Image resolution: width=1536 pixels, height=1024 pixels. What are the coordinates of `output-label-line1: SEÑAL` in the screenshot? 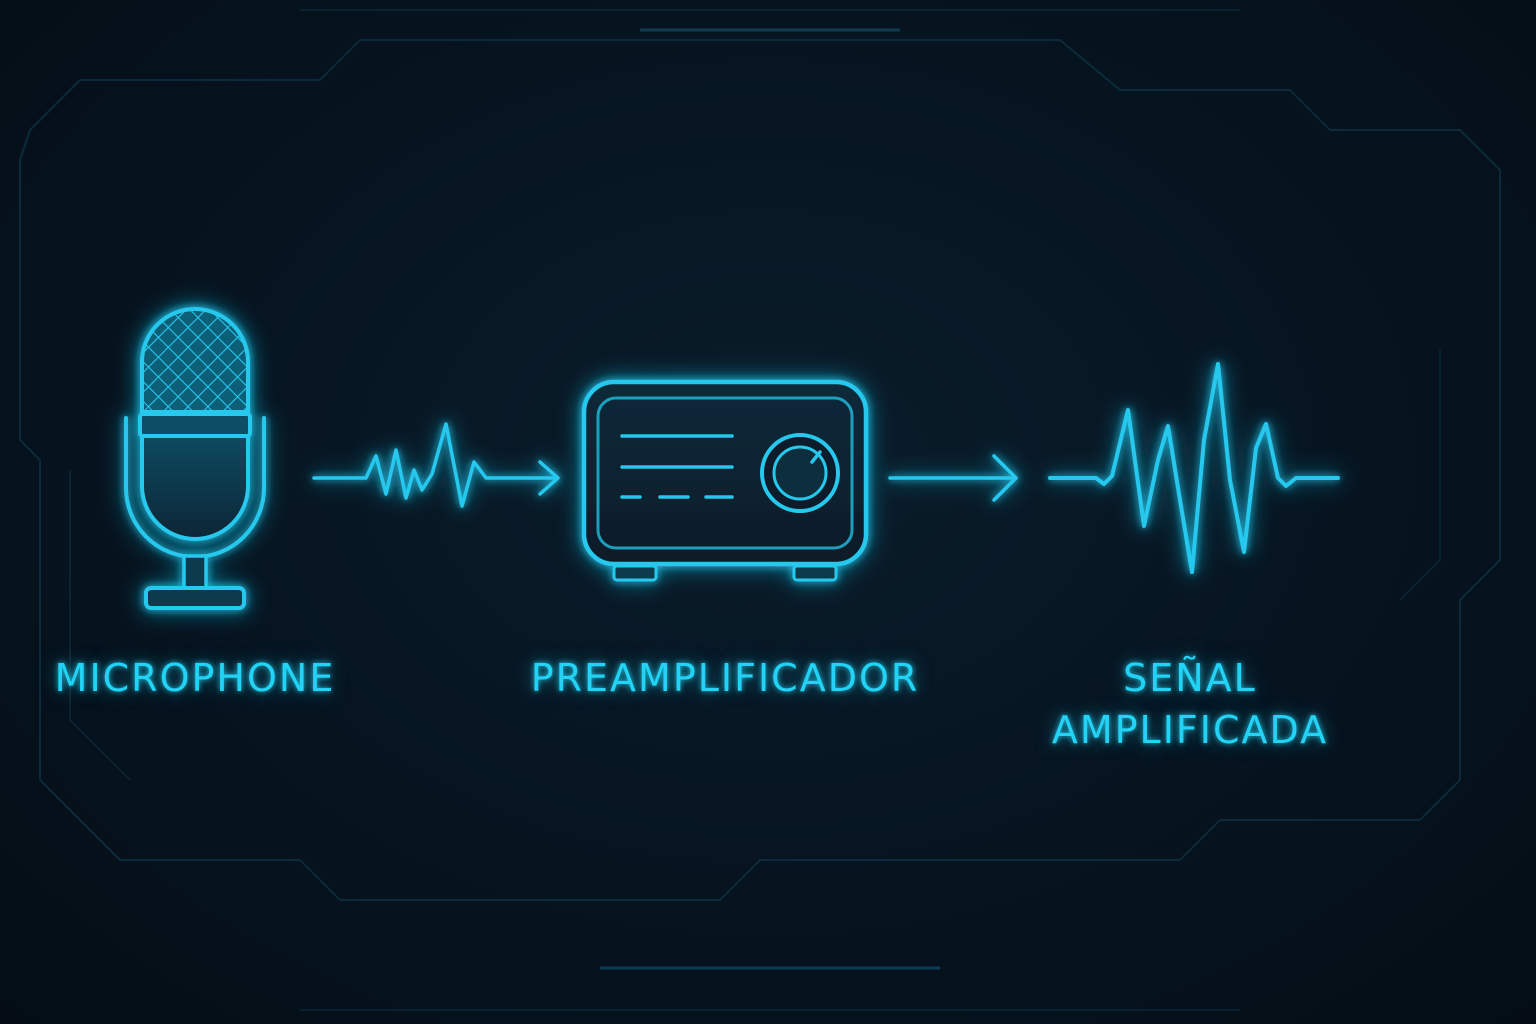 It's located at (1190, 678).